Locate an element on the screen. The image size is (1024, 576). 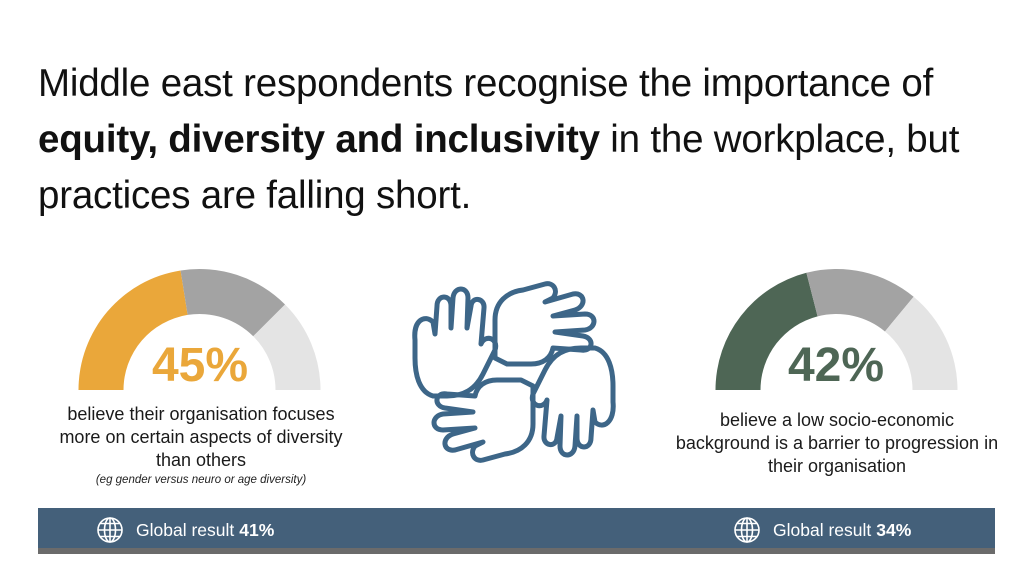
right-gauge-light-segment is located at coordinates (921, 343).